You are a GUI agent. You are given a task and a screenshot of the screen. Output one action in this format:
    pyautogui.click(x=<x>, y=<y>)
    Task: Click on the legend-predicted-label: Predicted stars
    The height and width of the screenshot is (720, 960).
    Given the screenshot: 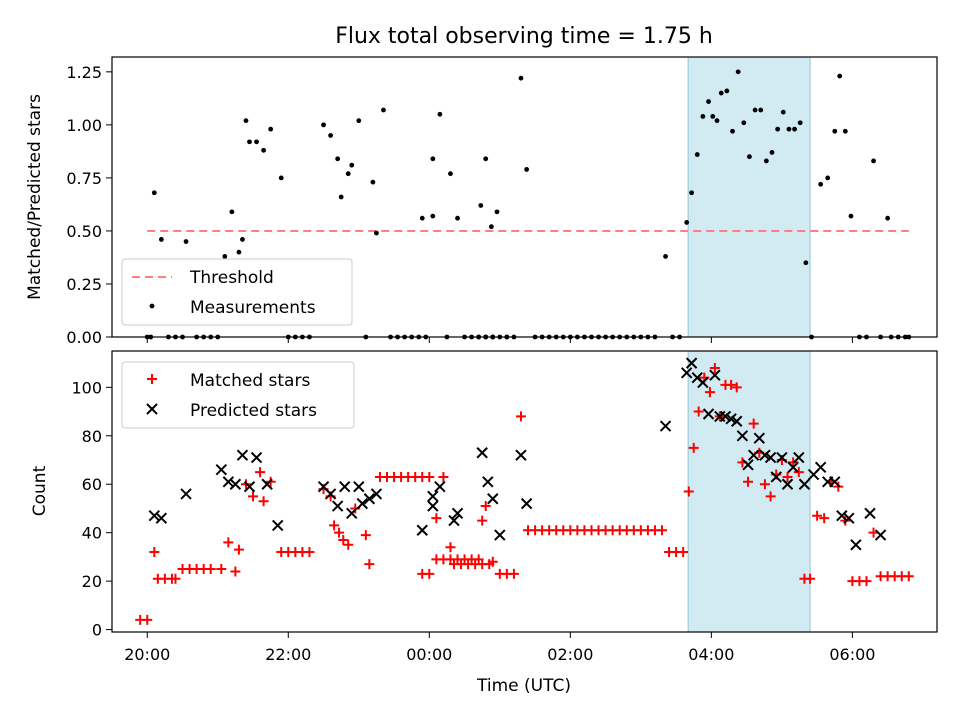 What is the action you would take?
    pyautogui.click(x=253, y=411)
    